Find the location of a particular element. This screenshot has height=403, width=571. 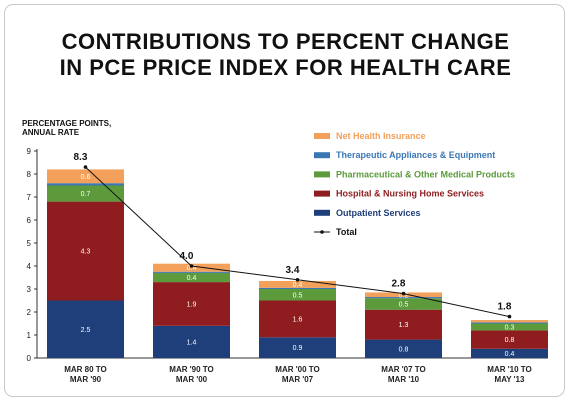

total-label: 8.3 is located at coordinates (81, 157).